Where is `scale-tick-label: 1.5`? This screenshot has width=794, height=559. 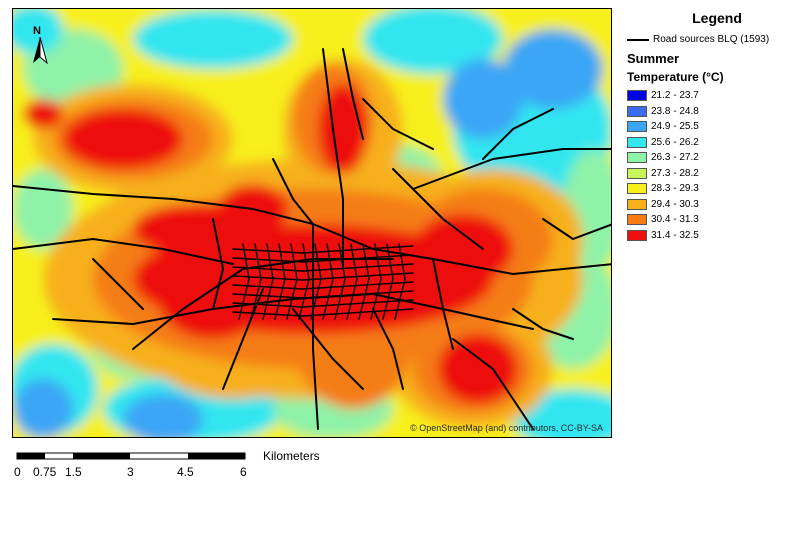
scale-tick-label: 1.5 is located at coordinates (73, 472).